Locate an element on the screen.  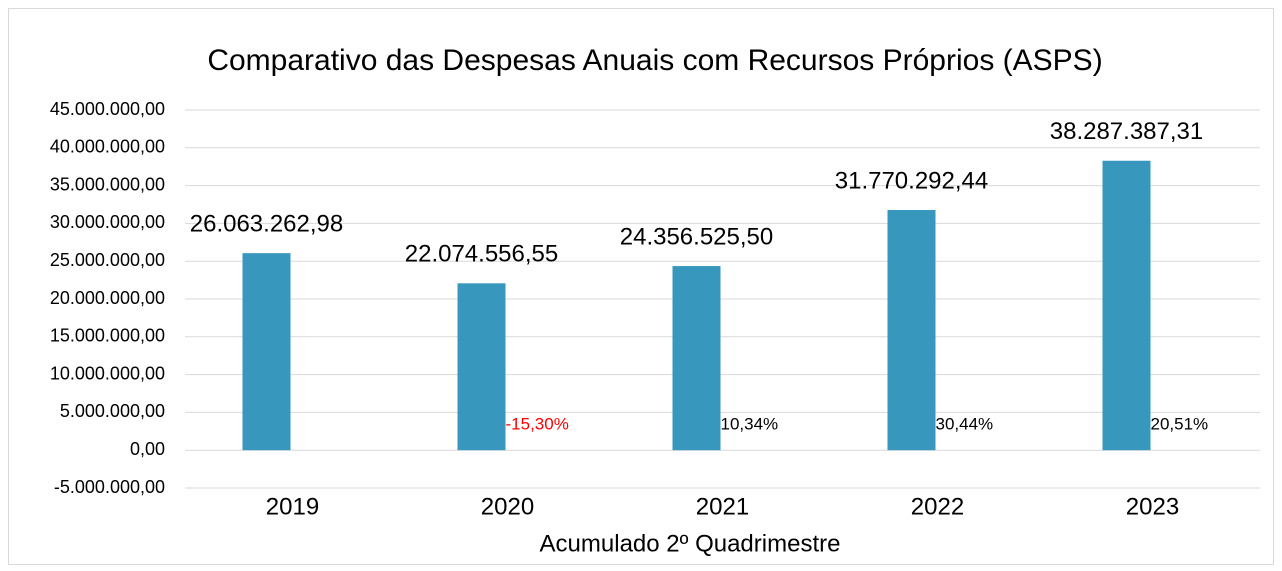
value-label: 26.063.262,98 is located at coordinates (266, 224).